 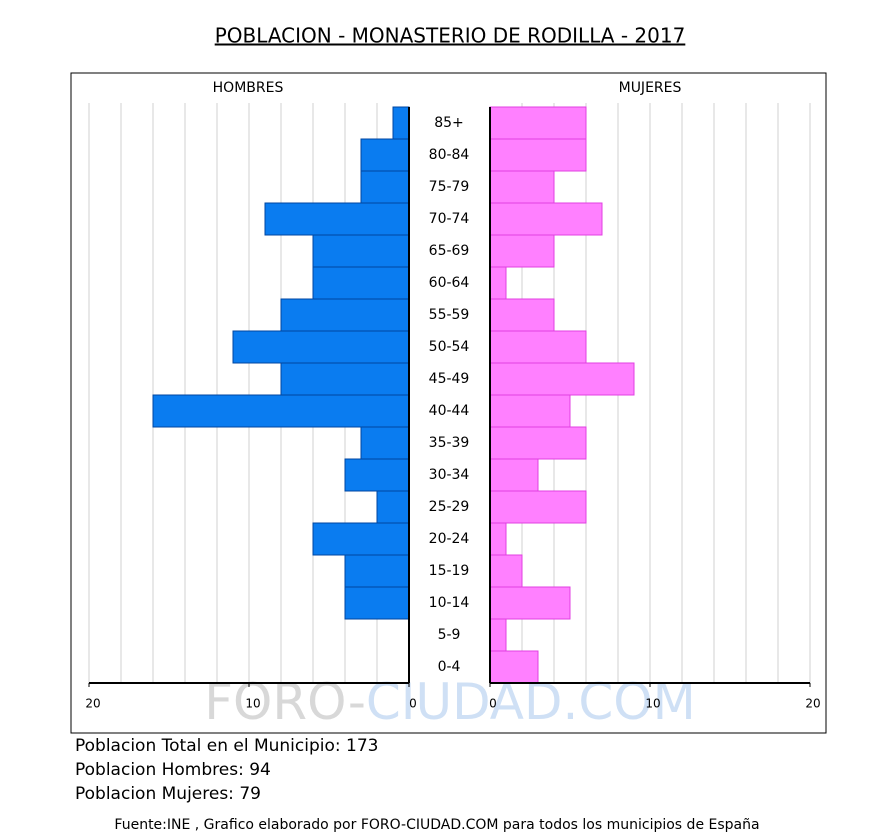 What do you see at coordinates (449, 379) in the screenshot?
I see `category-label: 45-49` at bounding box center [449, 379].